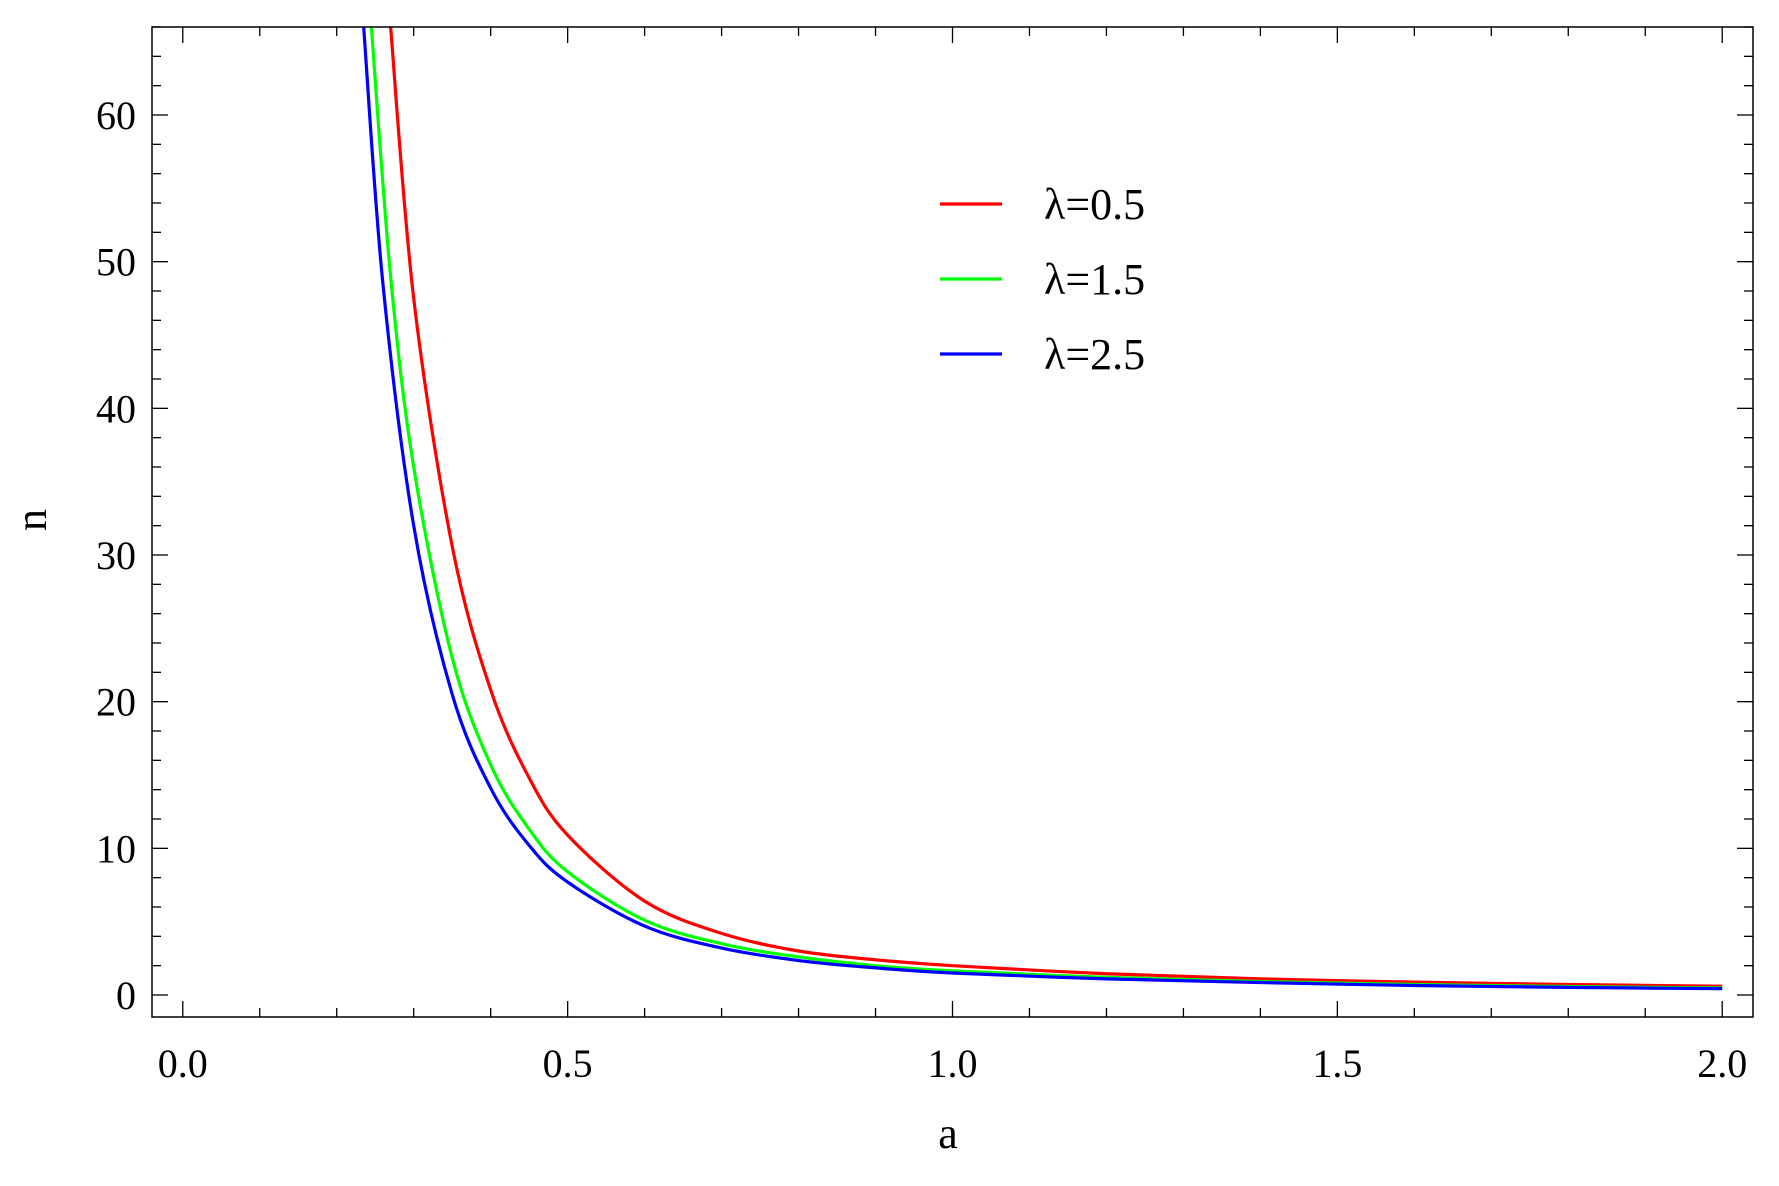  Describe the element at coordinates (568, 1063) in the screenshot. I see `x-tick-label: 0.5` at that location.